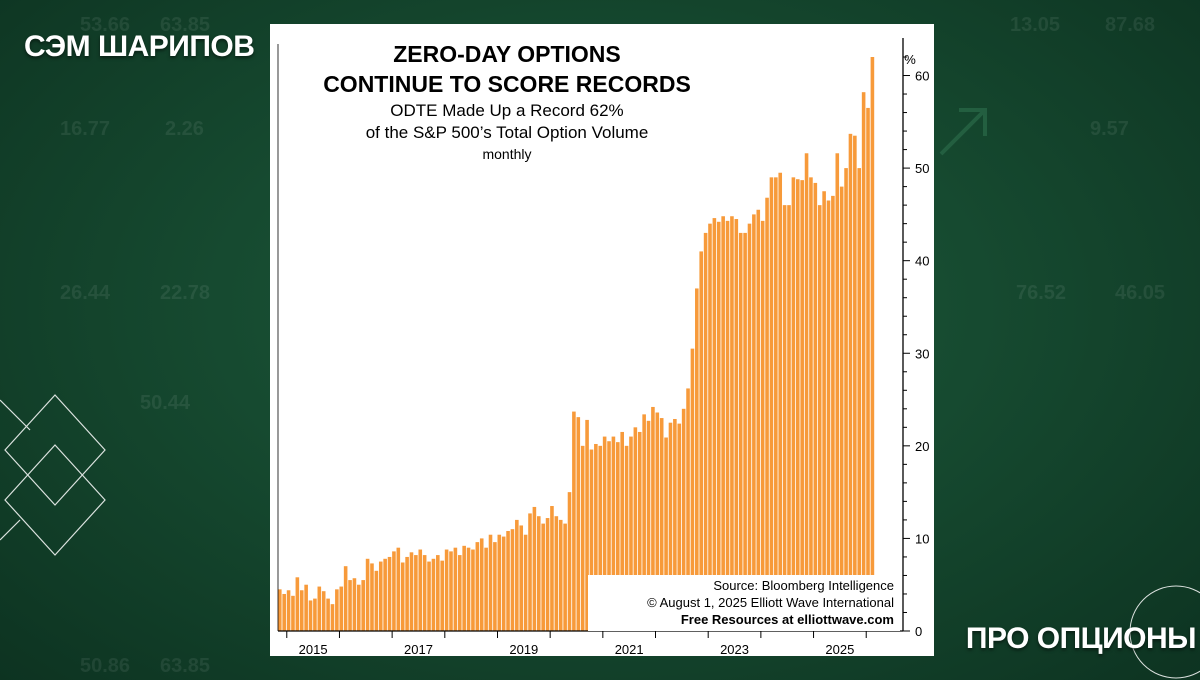 This screenshot has width=1200, height=680. Describe the element at coordinates (105, 666) in the screenshot. I see `ticker-value: 50.86` at that location.